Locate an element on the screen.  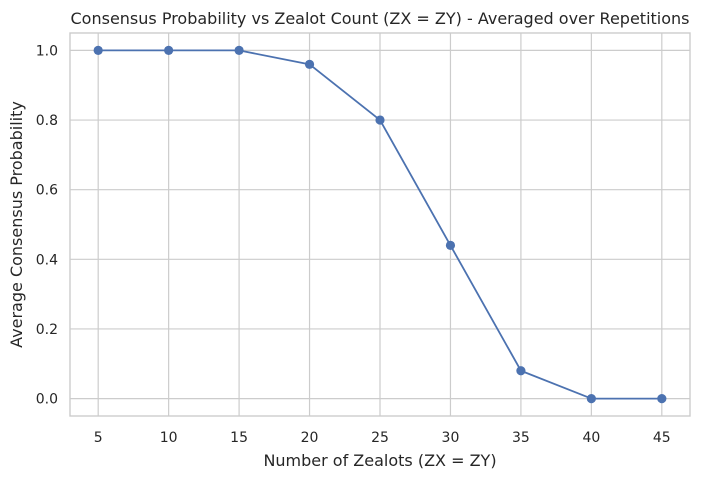
y-tick-label: 0.2 is located at coordinates (47, 330).